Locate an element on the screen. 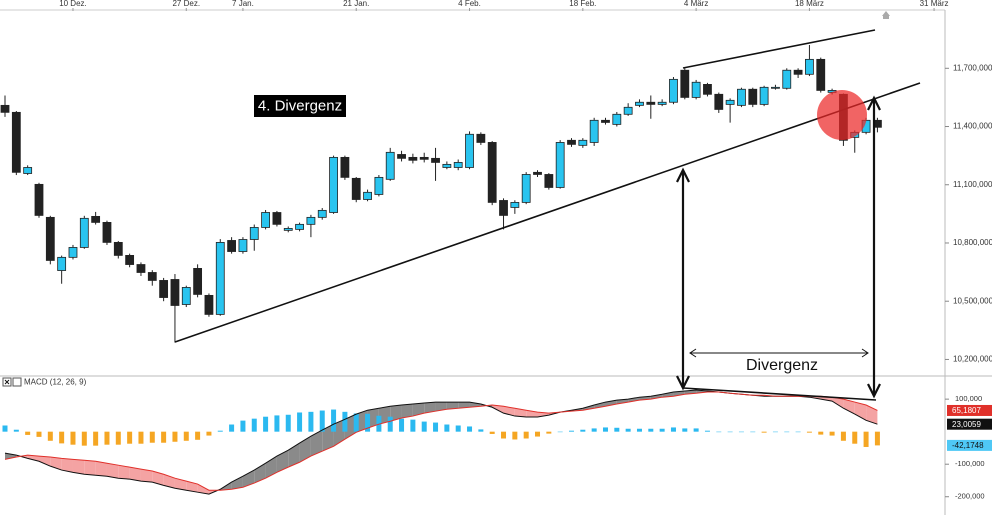 The height and width of the screenshot is (515, 992). indicator-title: MACD (12, 26, 9) is located at coordinates (55, 382).